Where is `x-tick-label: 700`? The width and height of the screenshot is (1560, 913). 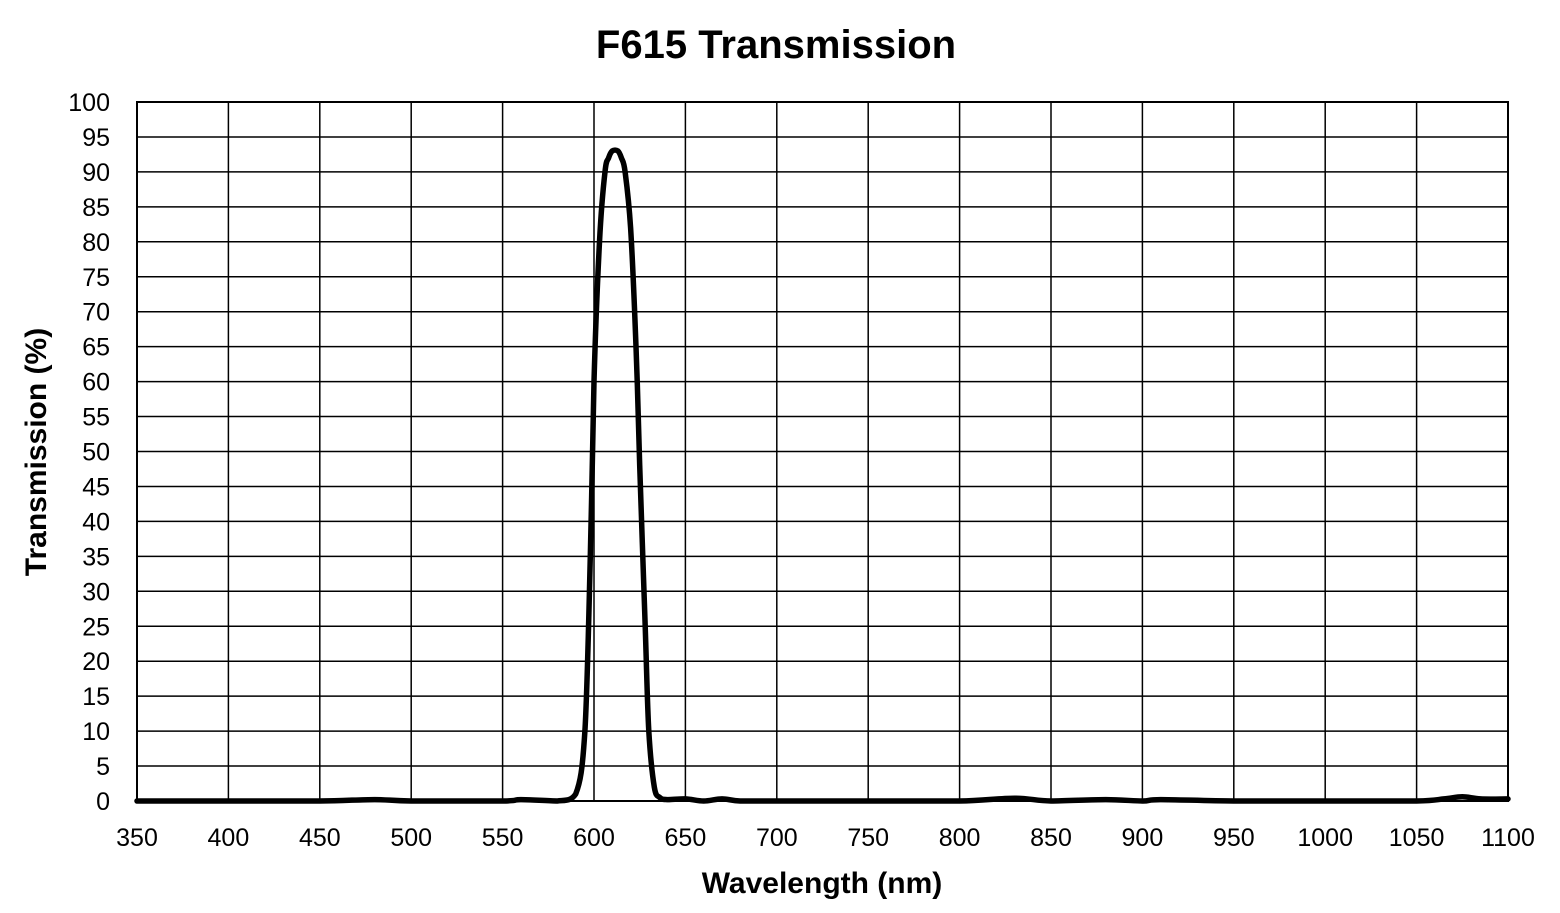 x-tick-label: 700 is located at coordinates (777, 838).